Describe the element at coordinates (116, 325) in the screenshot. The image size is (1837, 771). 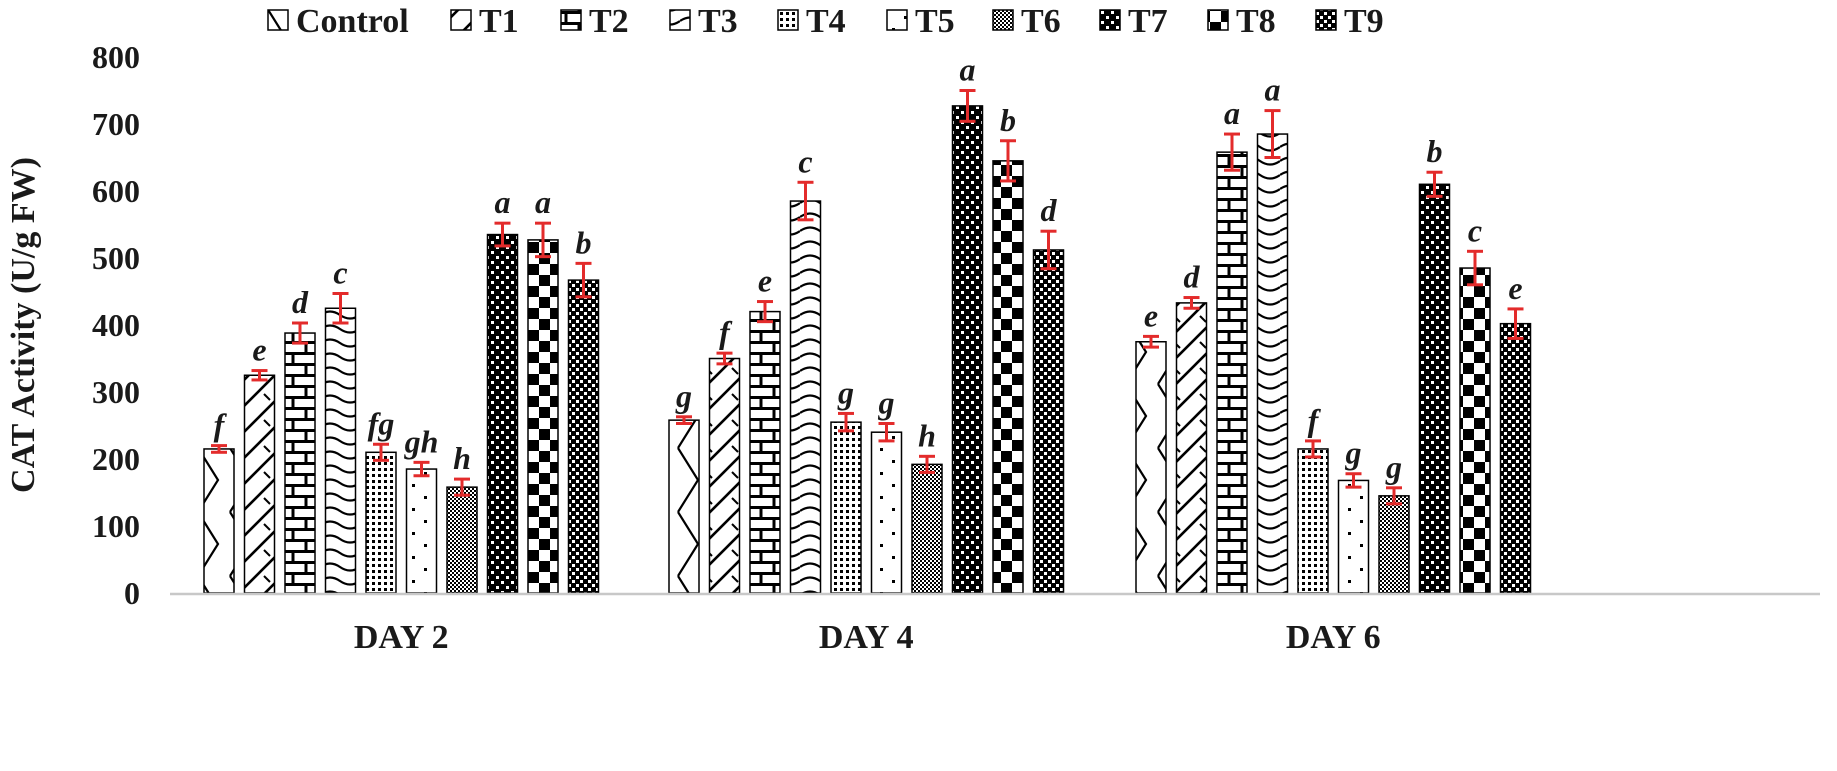
I see `y-axis: 0 100 200 300 400 500 600 700 800` at that location.